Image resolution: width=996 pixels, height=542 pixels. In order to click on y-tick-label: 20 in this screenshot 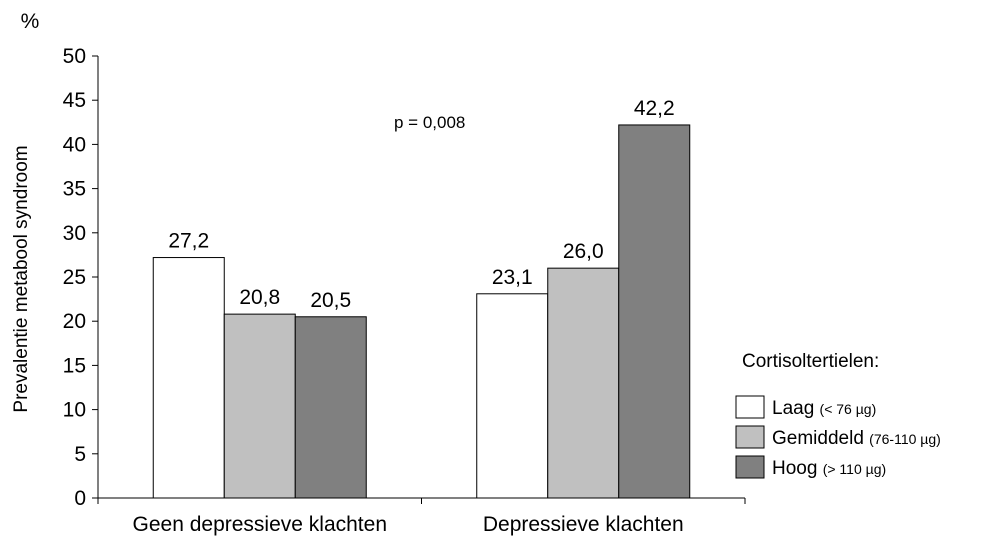, I will do `click(74, 321)`.